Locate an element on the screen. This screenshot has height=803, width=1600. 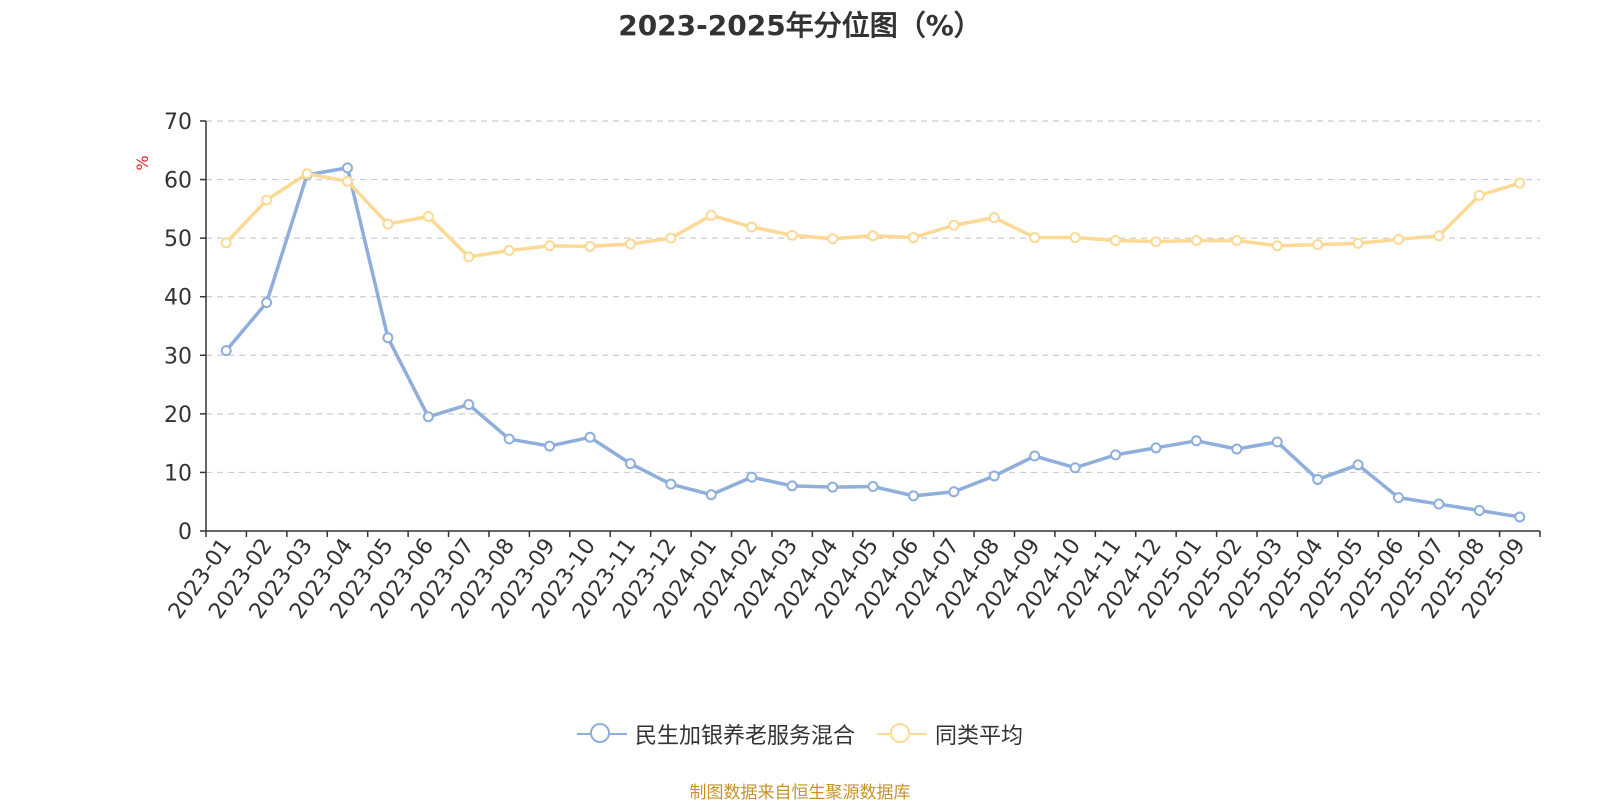
y-tick-label: 70 is located at coordinates (178, 122).